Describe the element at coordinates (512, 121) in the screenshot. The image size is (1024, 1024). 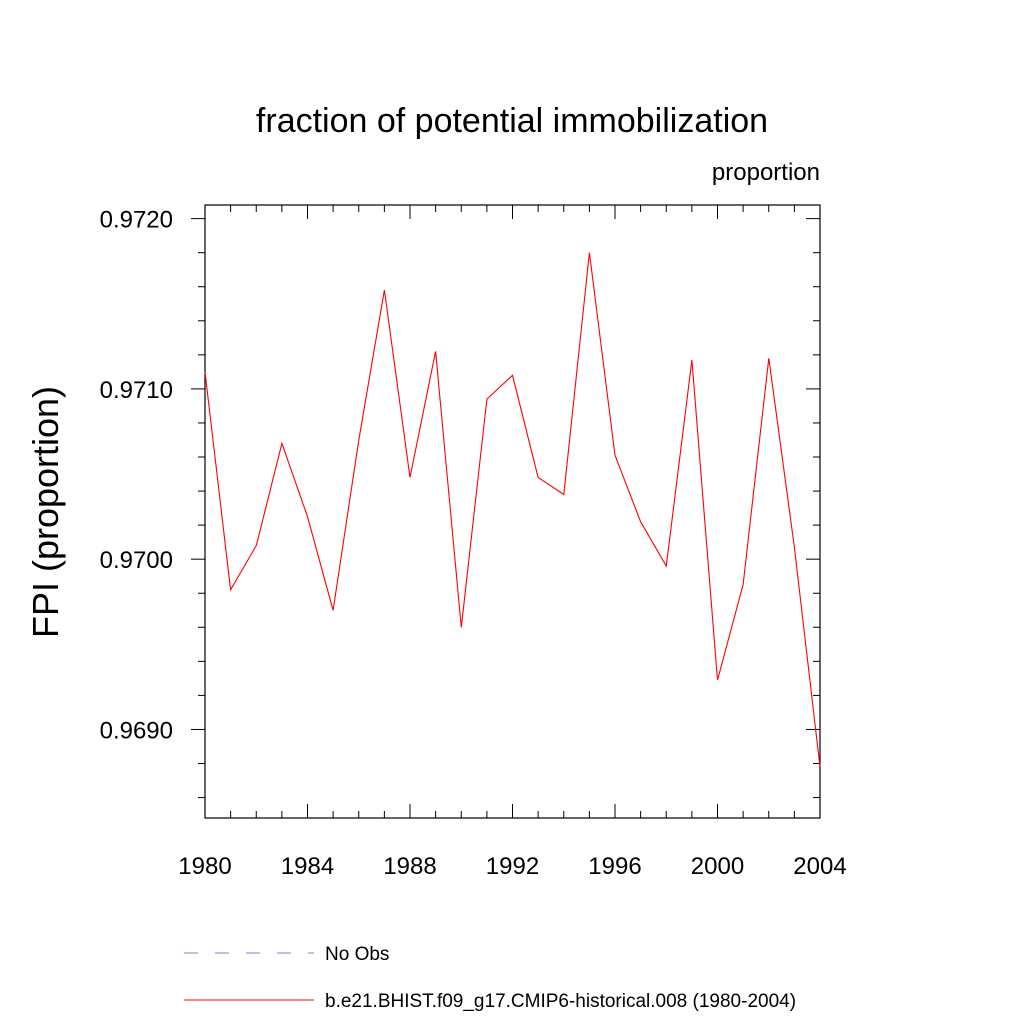
I see `chart-title: fraction of potential immobilization` at that location.